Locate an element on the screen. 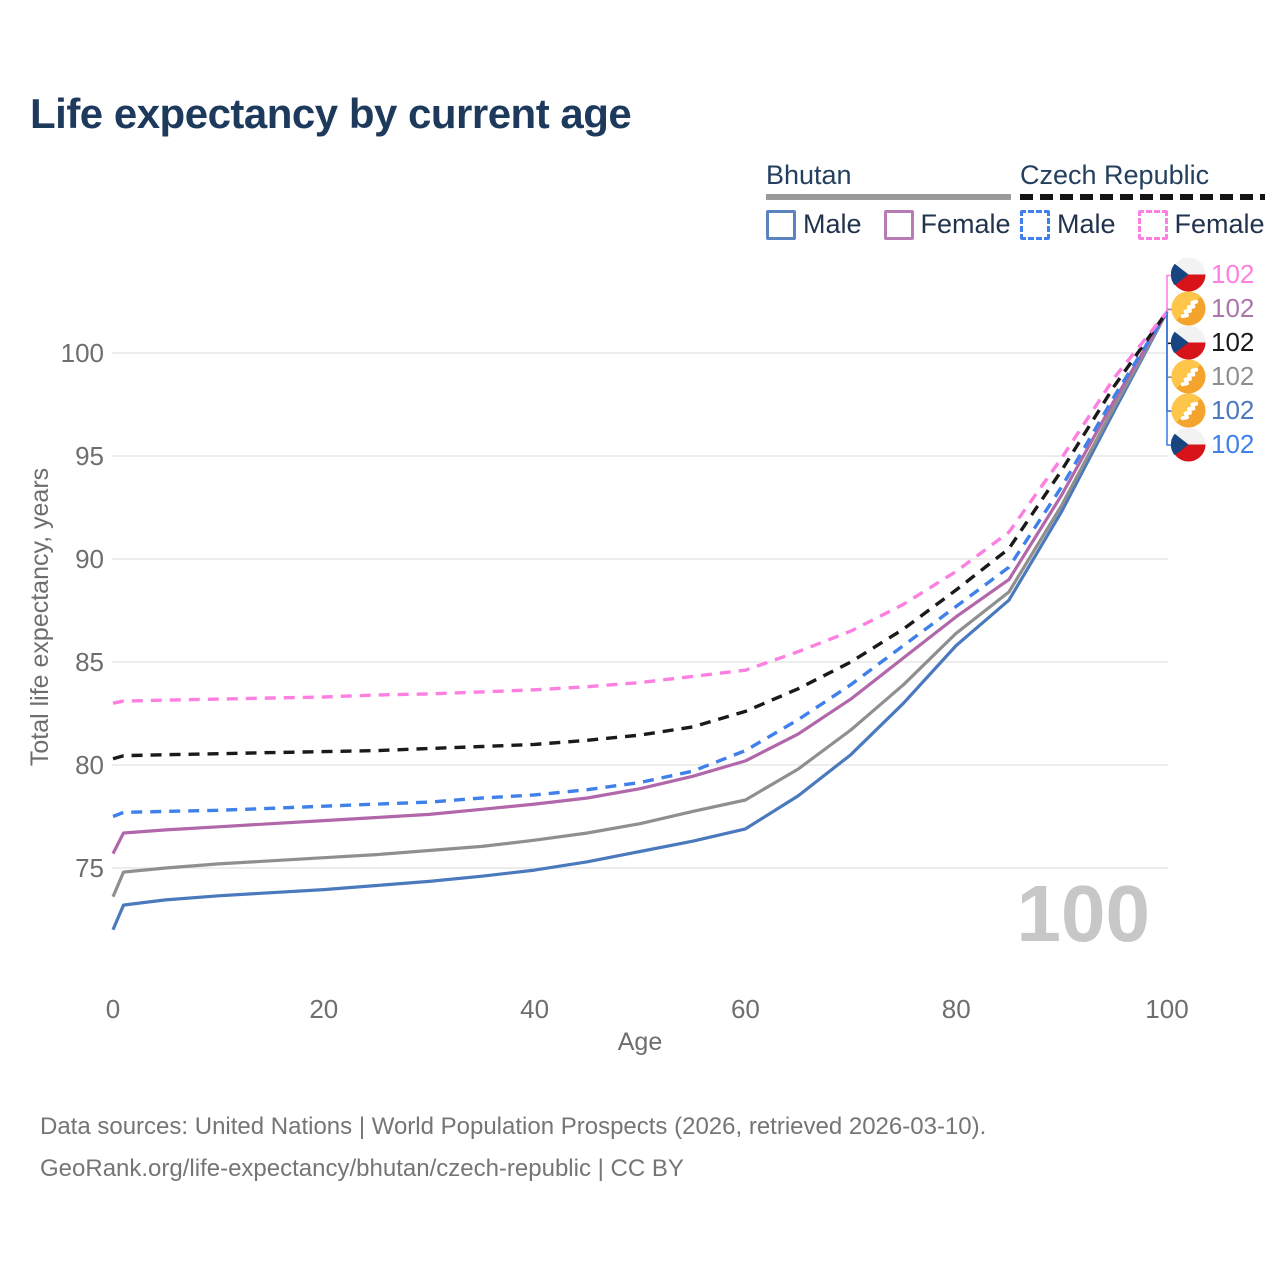 This screenshot has width=1280, height=1280. end-label-row-0: 102 is located at coordinates (1213, 274).